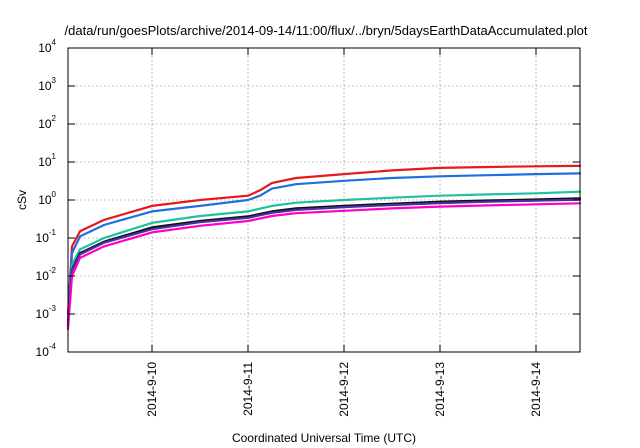 This screenshot has width=640, height=448. I want to click on y-tick-exponent: -3, so click(53, 308).